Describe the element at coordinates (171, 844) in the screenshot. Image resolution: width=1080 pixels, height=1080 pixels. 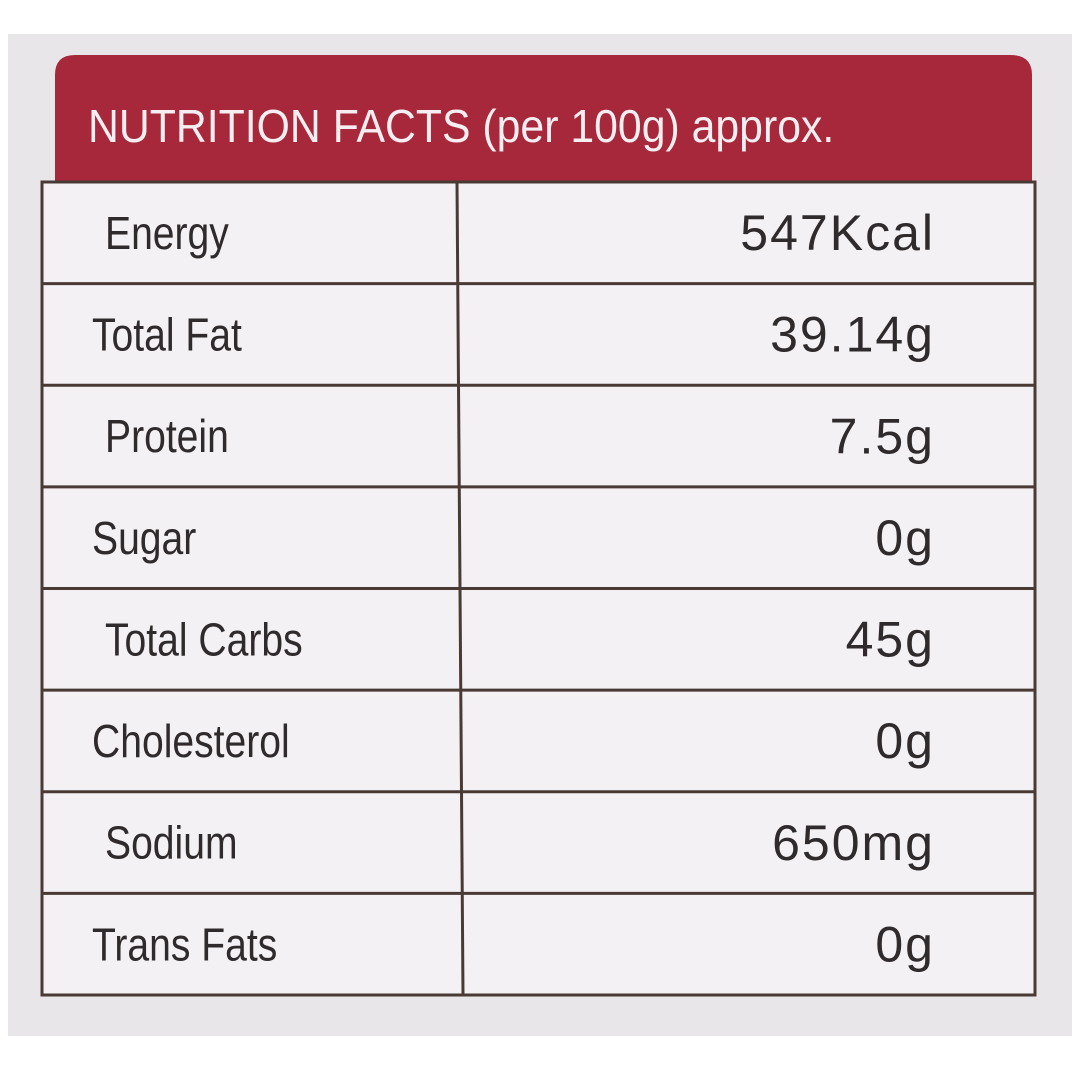
I see `nutrient-name: Sodium` at that location.